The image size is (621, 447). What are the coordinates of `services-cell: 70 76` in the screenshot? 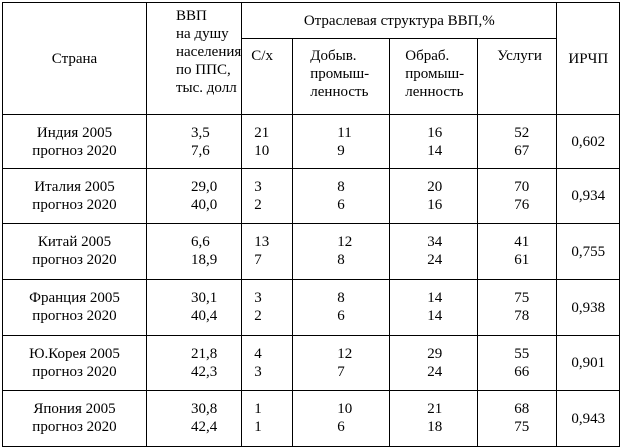 It's located at (517, 196).